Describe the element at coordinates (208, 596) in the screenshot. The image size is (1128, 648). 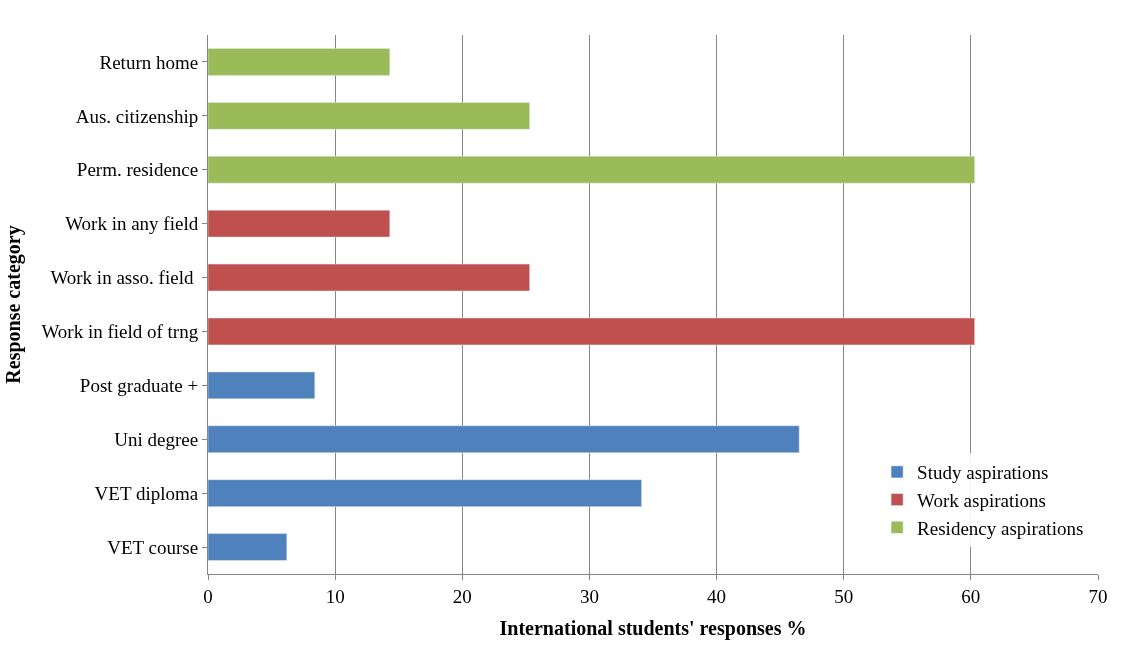
I see `x-tick-label: 0` at that location.